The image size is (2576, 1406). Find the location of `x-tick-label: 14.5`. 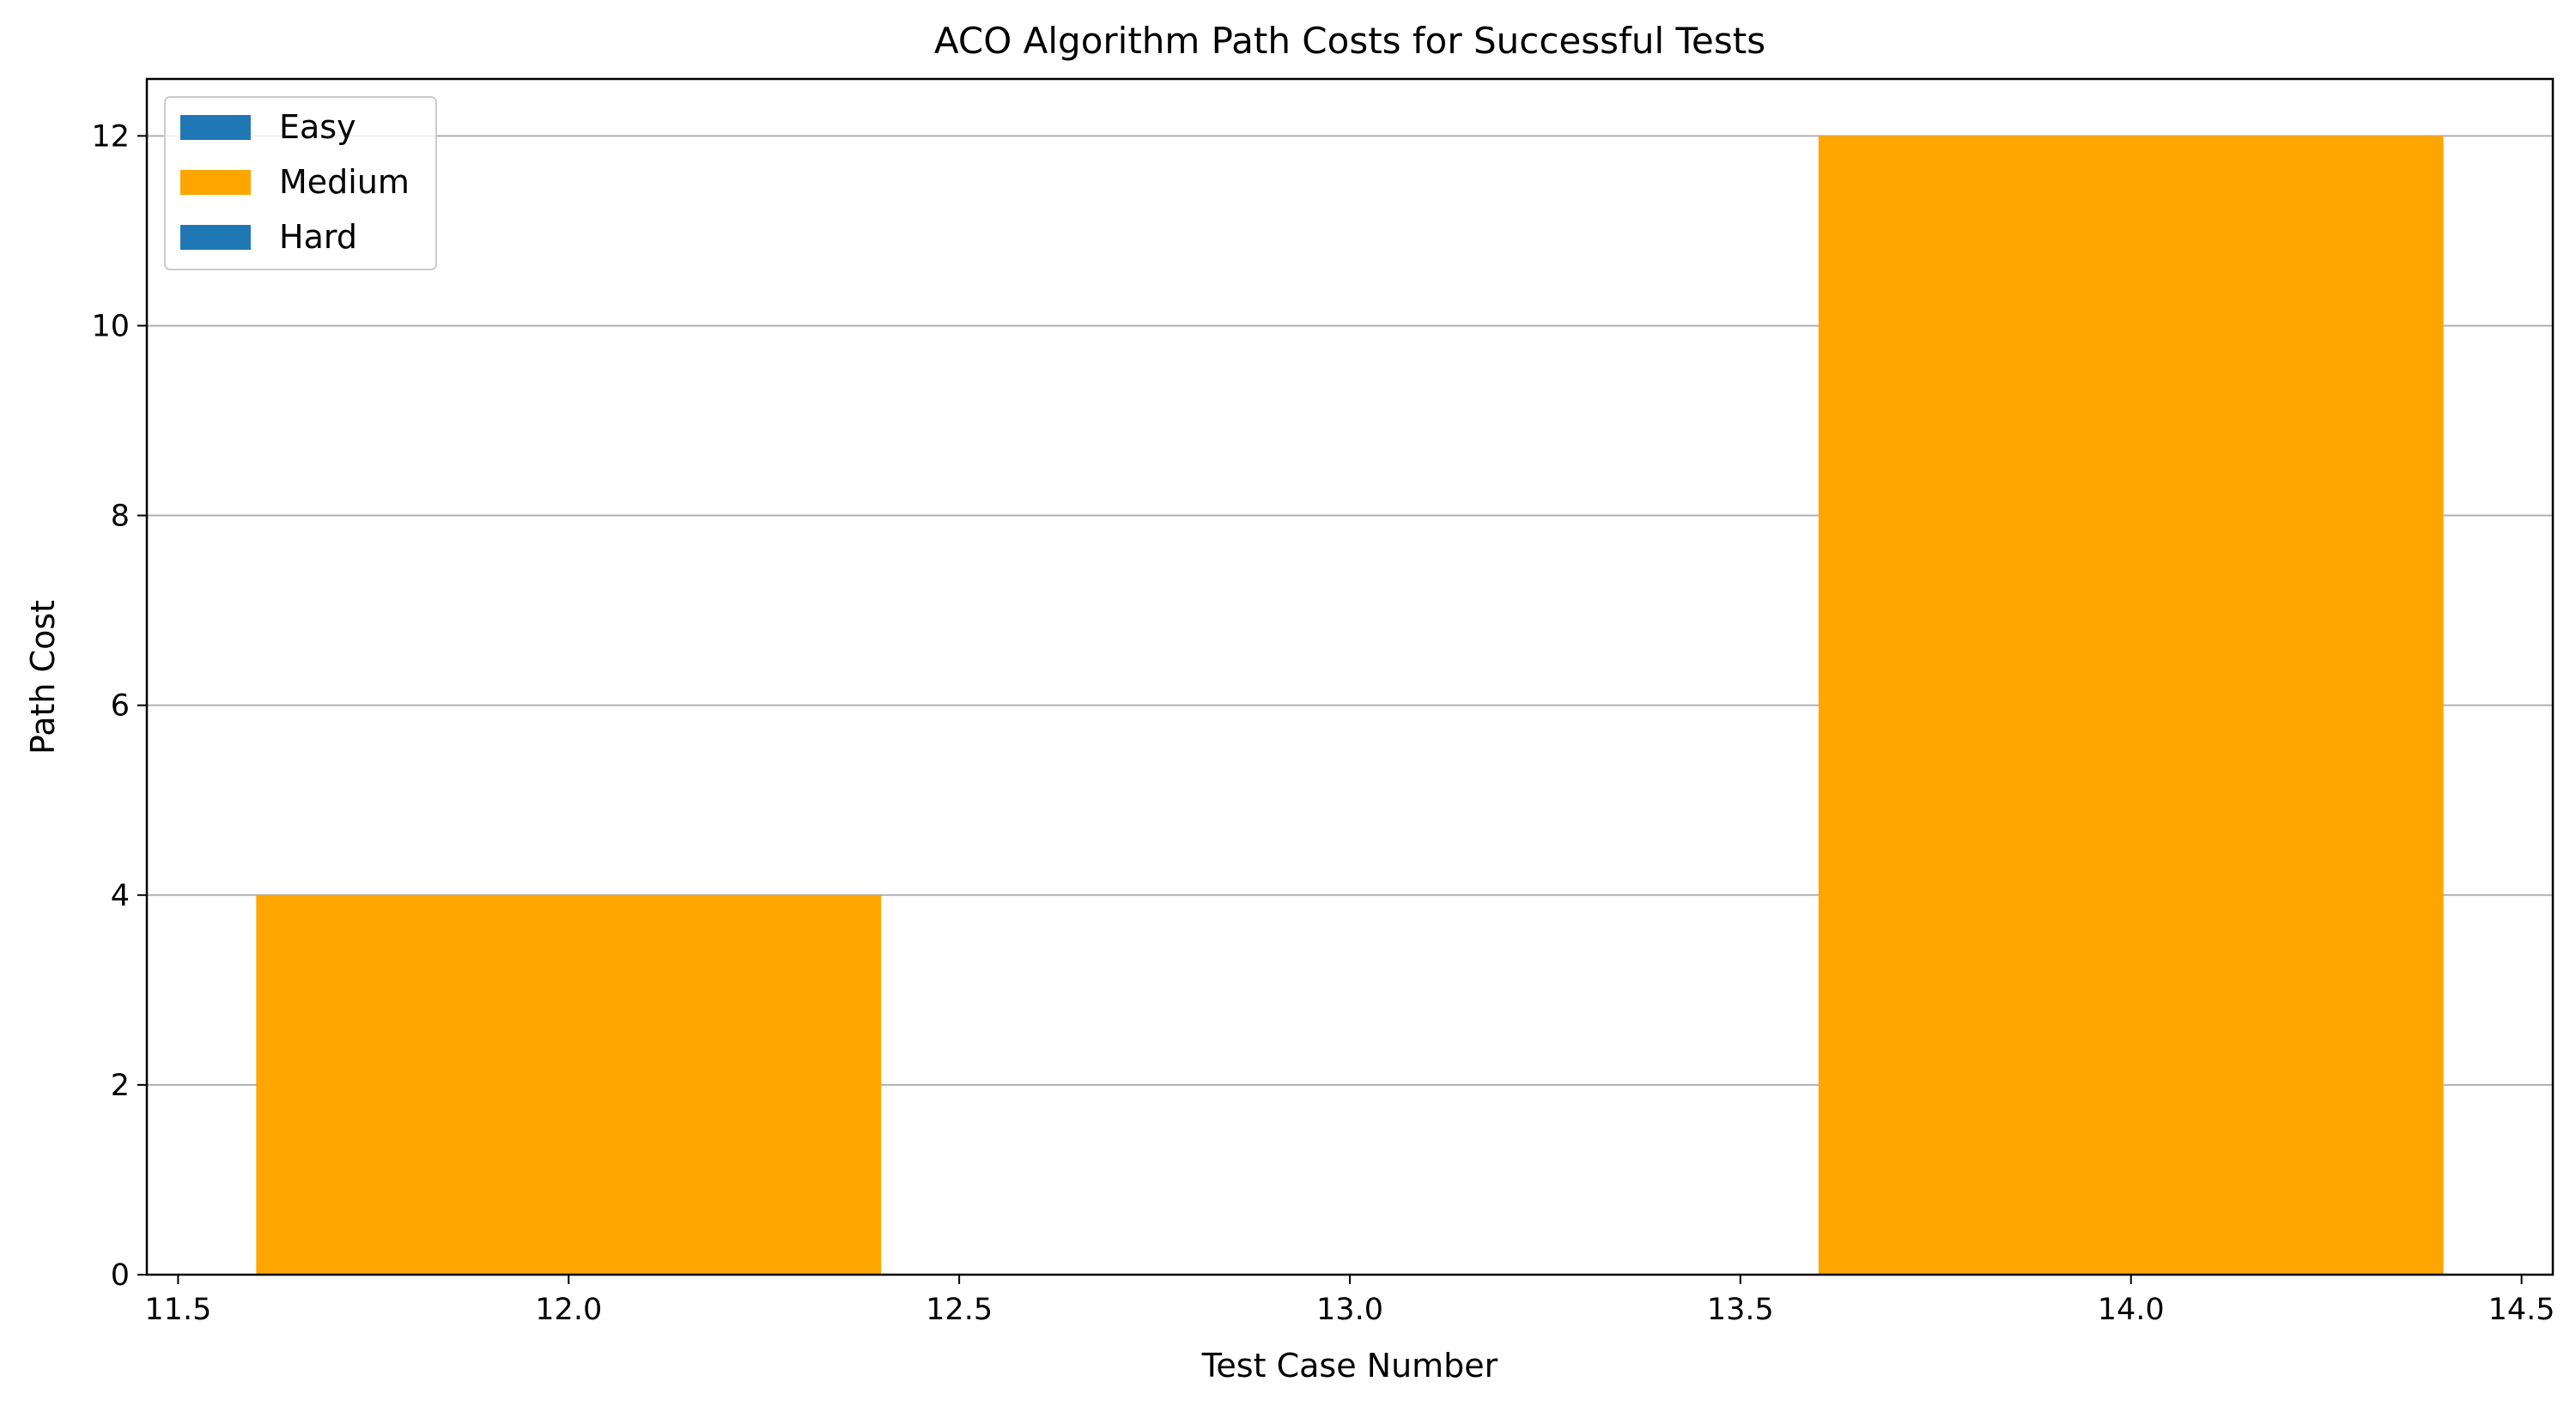

x-tick-label: 14.5 is located at coordinates (2522, 1310).